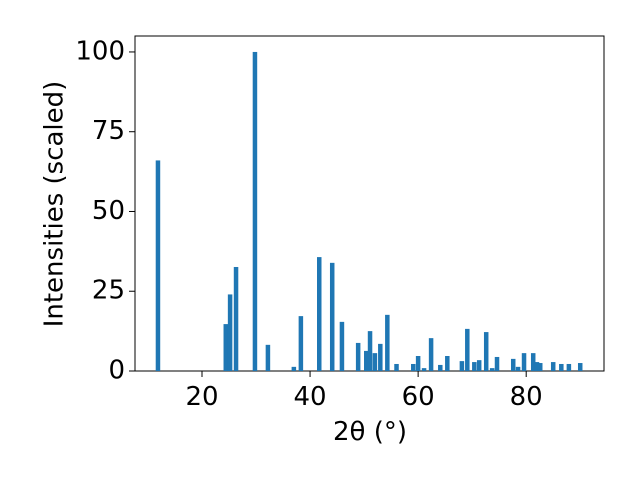  Describe the element at coordinates (116, 371) in the screenshot. I see `y-tick-label: 0` at that location.